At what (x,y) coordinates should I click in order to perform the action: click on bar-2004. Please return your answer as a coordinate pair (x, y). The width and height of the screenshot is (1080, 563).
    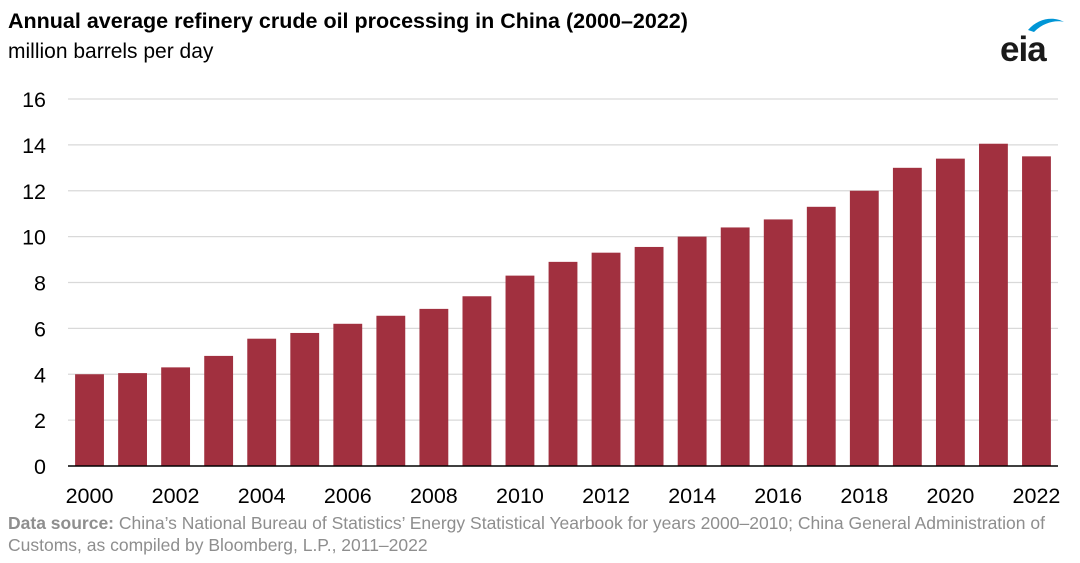
    Looking at the image, I should click on (262, 402).